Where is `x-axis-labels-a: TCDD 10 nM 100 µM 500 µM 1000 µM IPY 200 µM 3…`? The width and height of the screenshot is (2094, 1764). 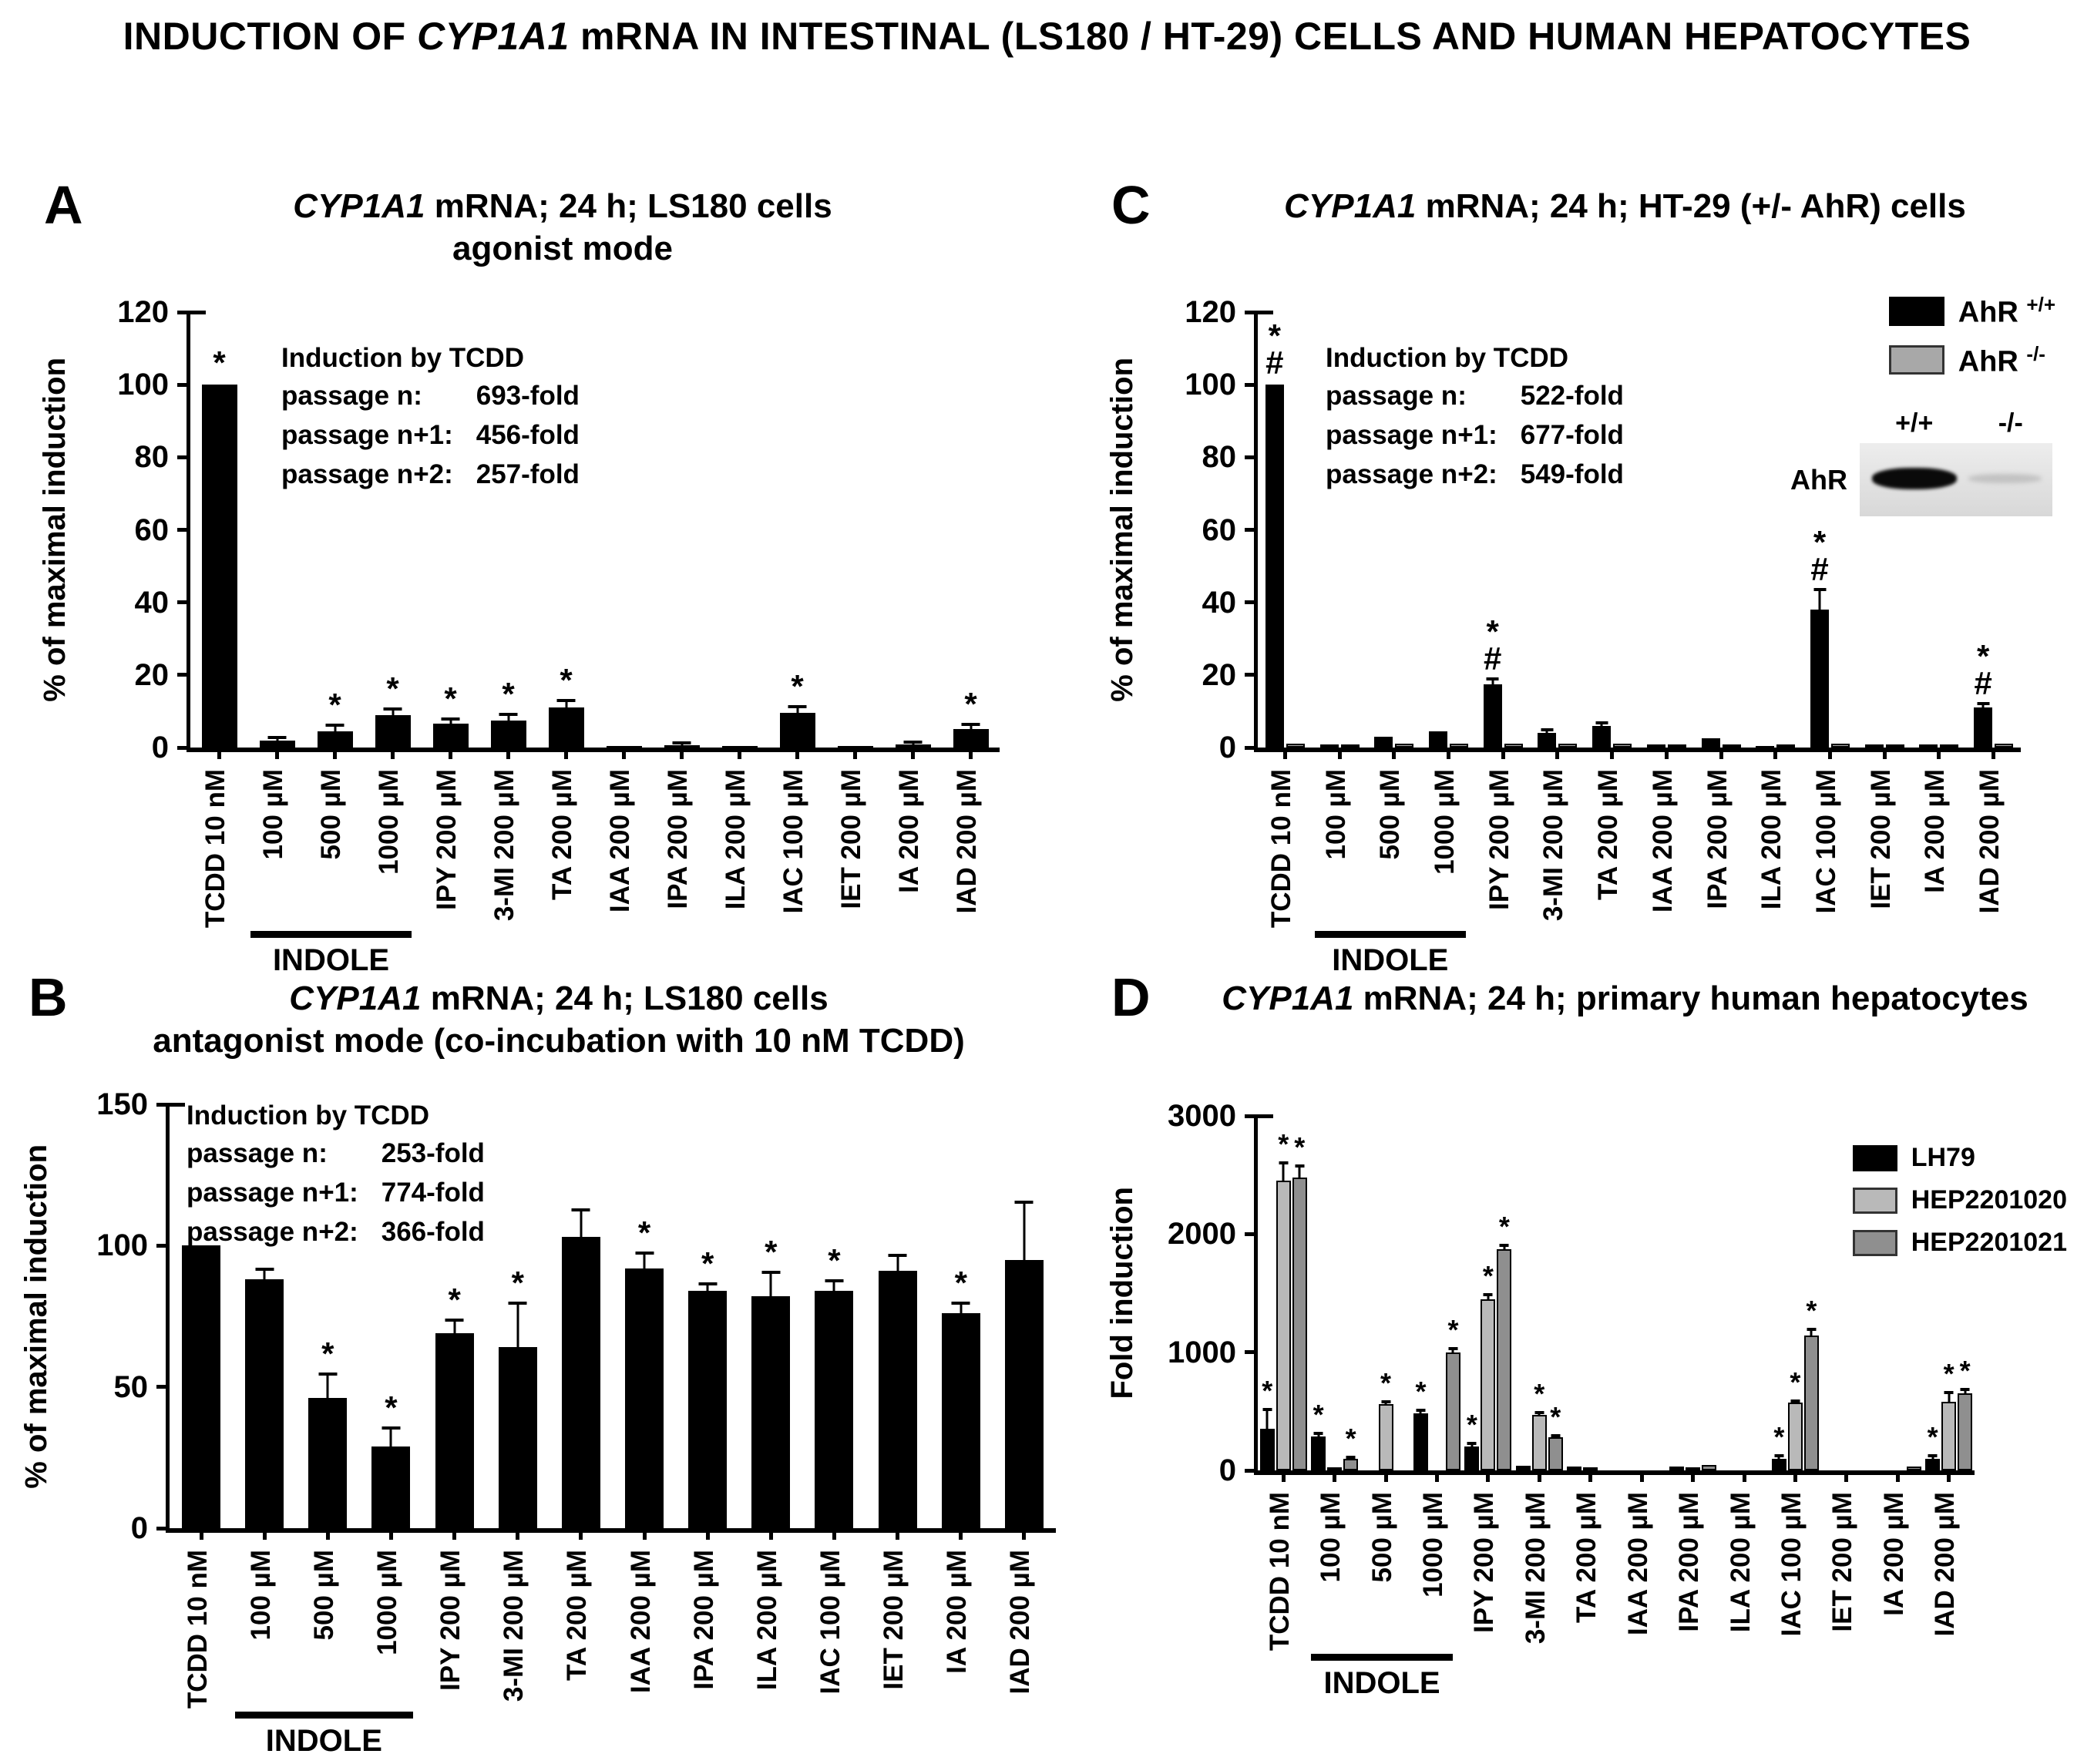
x-axis-labels-a: TCDD 10 nM 100 µM 500 µM 1000 µM IPY 200 µM 3… is located at coordinates (591, 868).